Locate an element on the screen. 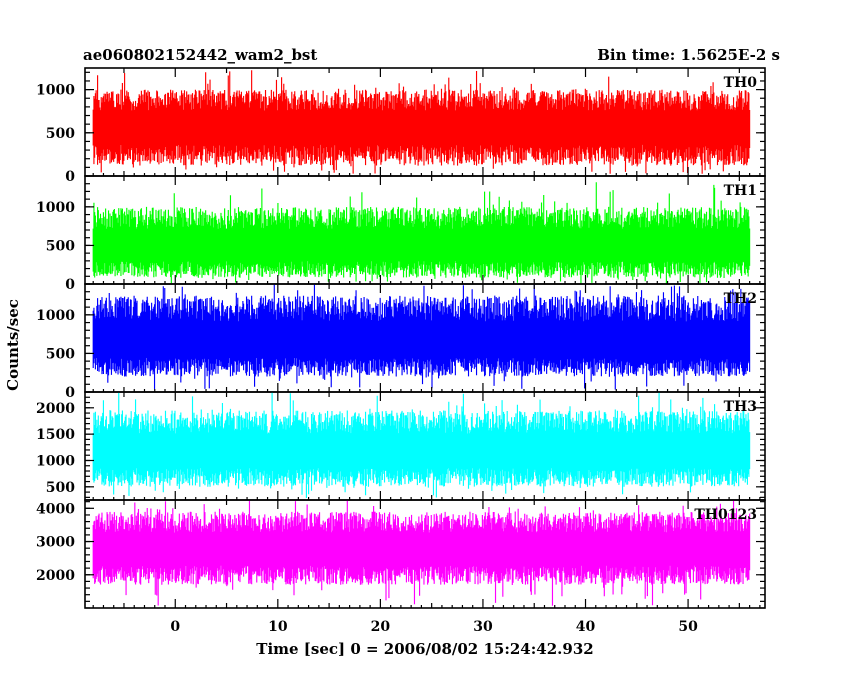 Image resolution: width=850 pixels, height=680 pixels. panel-label-th2: TH2 is located at coordinates (740, 299).